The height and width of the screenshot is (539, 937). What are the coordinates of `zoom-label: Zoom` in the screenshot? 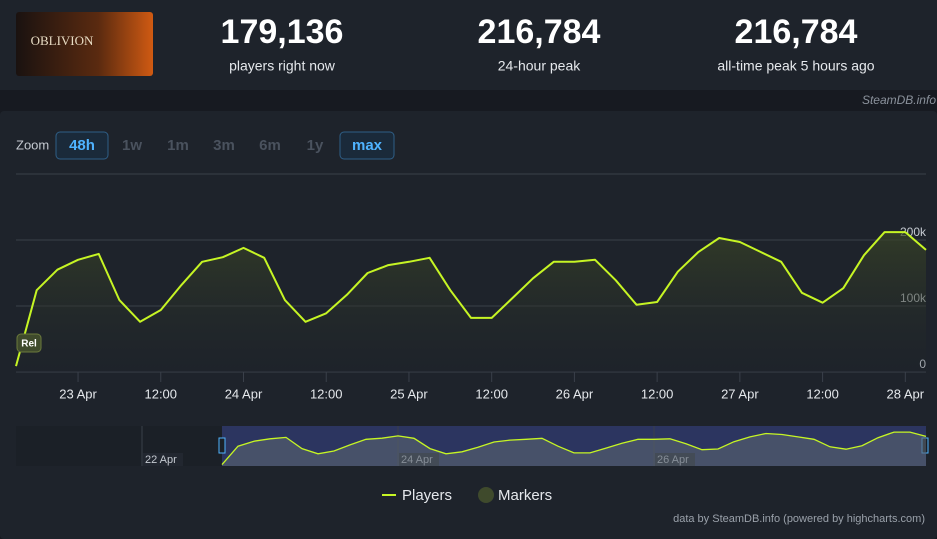 It's located at (32, 144).